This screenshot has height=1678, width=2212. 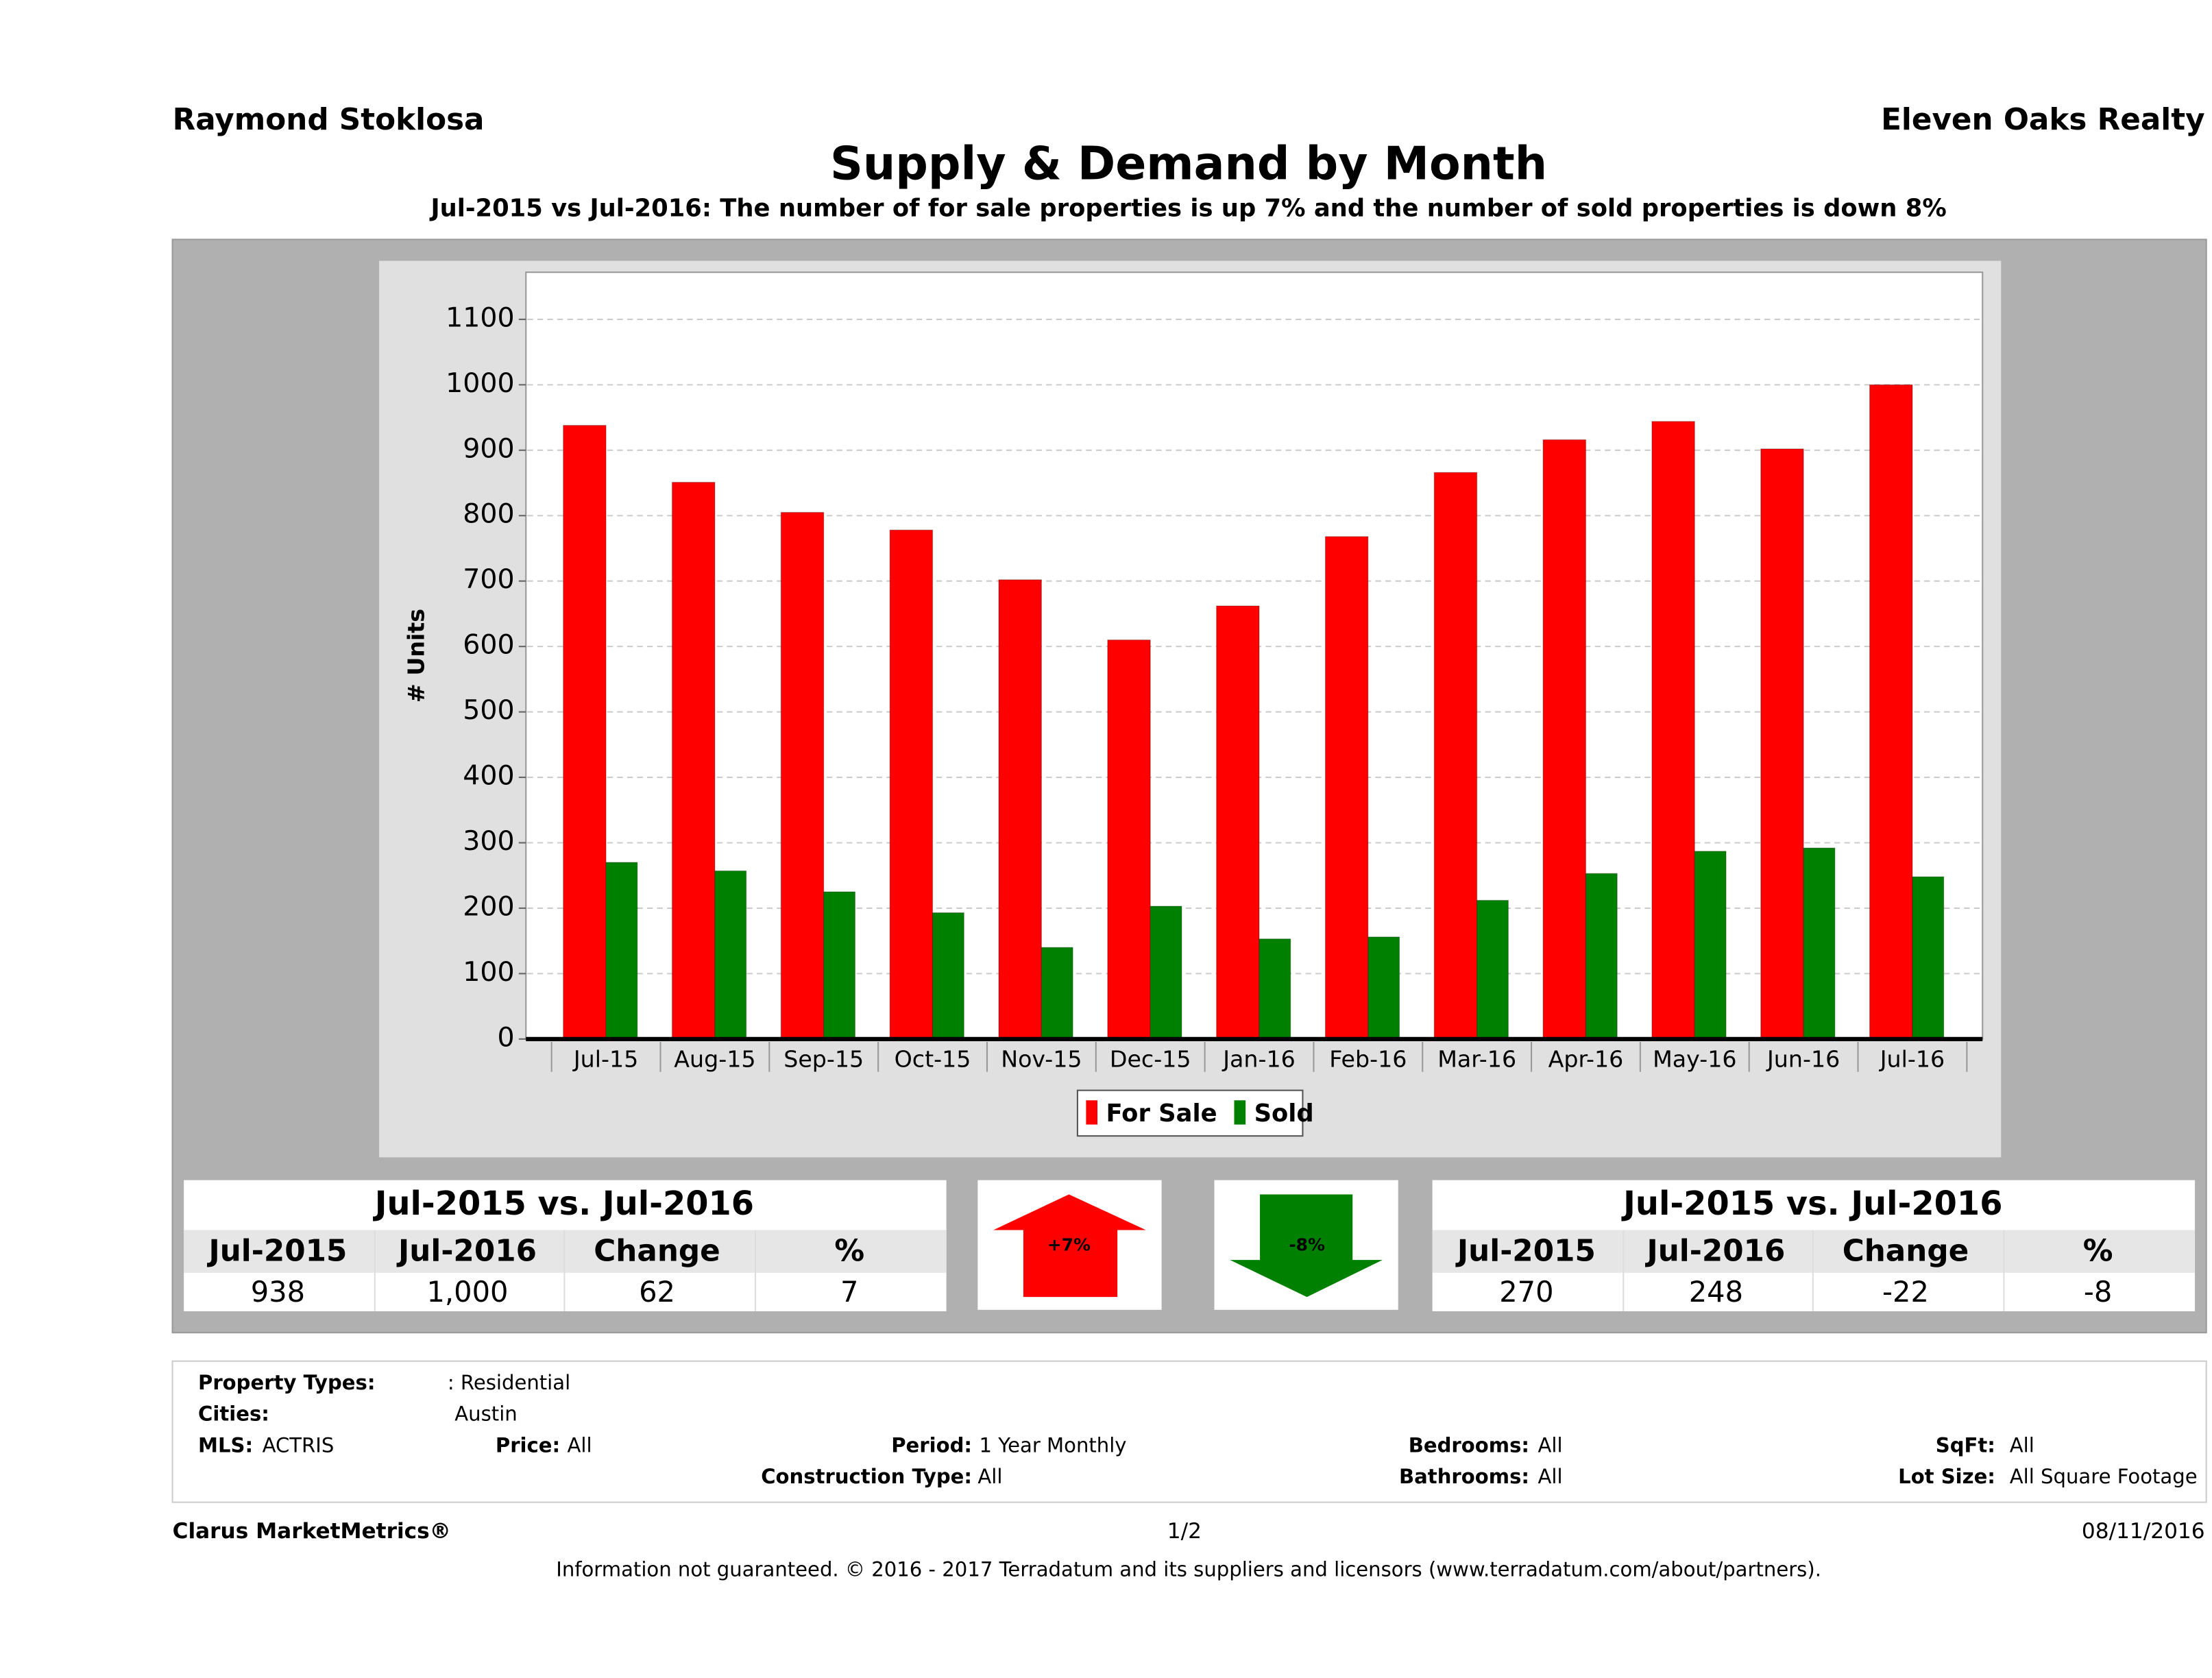 What do you see at coordinates (488, 841) in the screenshot?
I see `y-tick-label: 300` at bounding box center [488, 841].